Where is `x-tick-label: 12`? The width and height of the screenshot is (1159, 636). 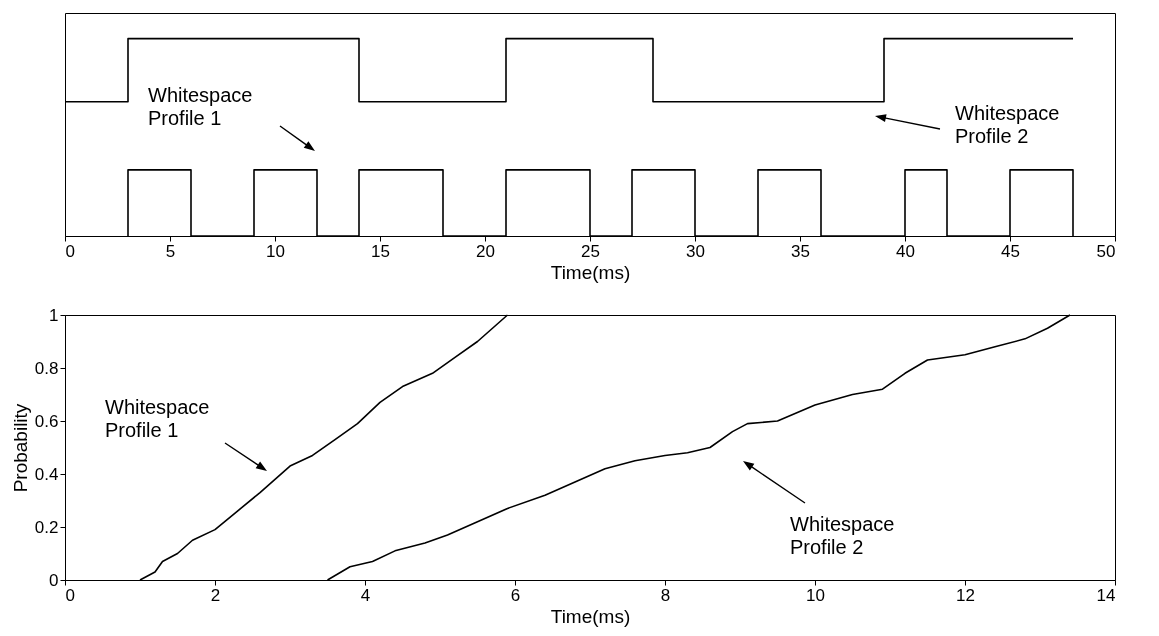
x-tick-label: 12 is located at coordinates (965, 595).